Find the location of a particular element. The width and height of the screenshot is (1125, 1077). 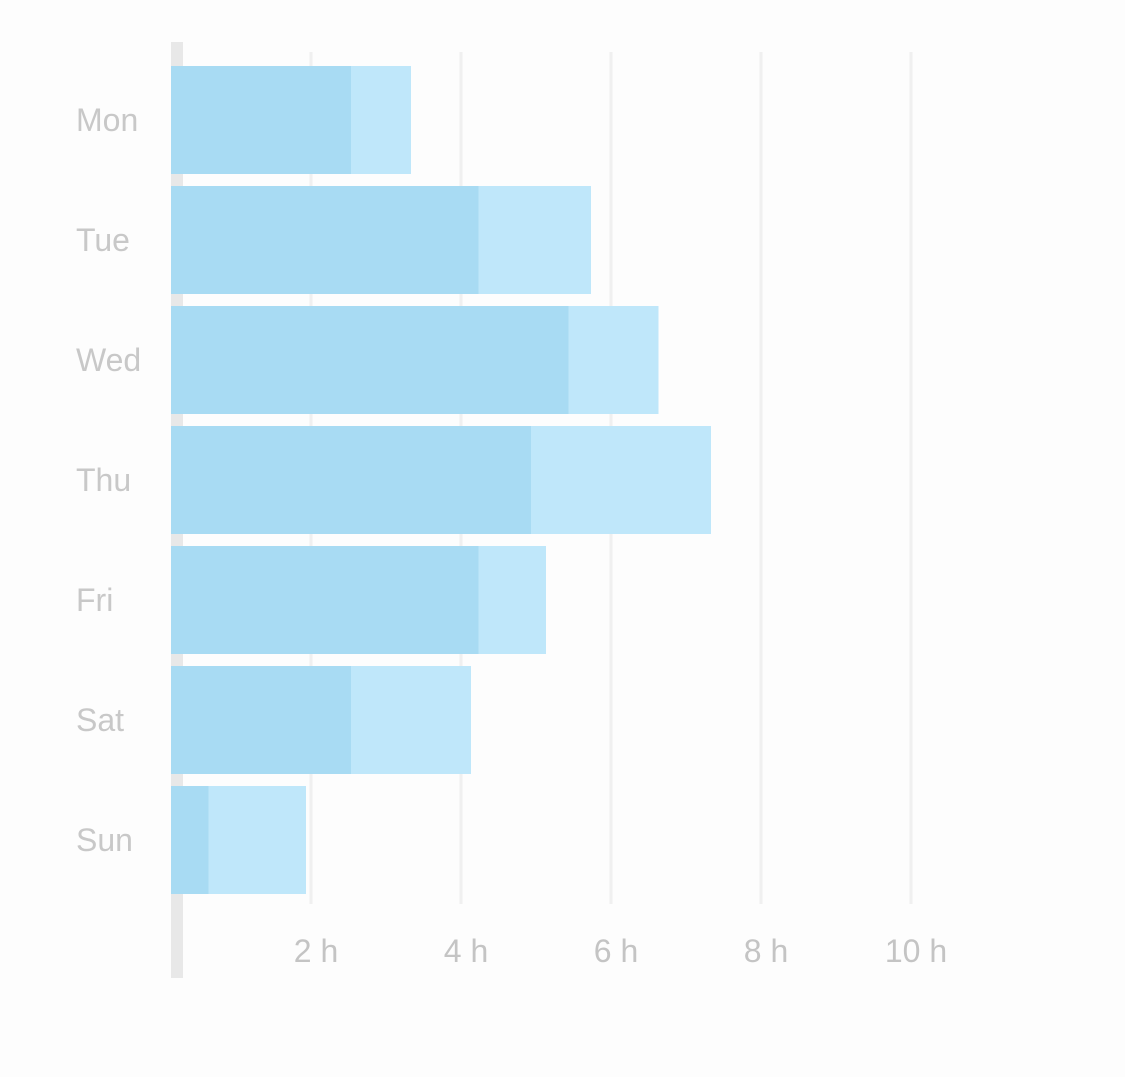

x-tick-label-6: 6 h is located at coordinates (616, 951).